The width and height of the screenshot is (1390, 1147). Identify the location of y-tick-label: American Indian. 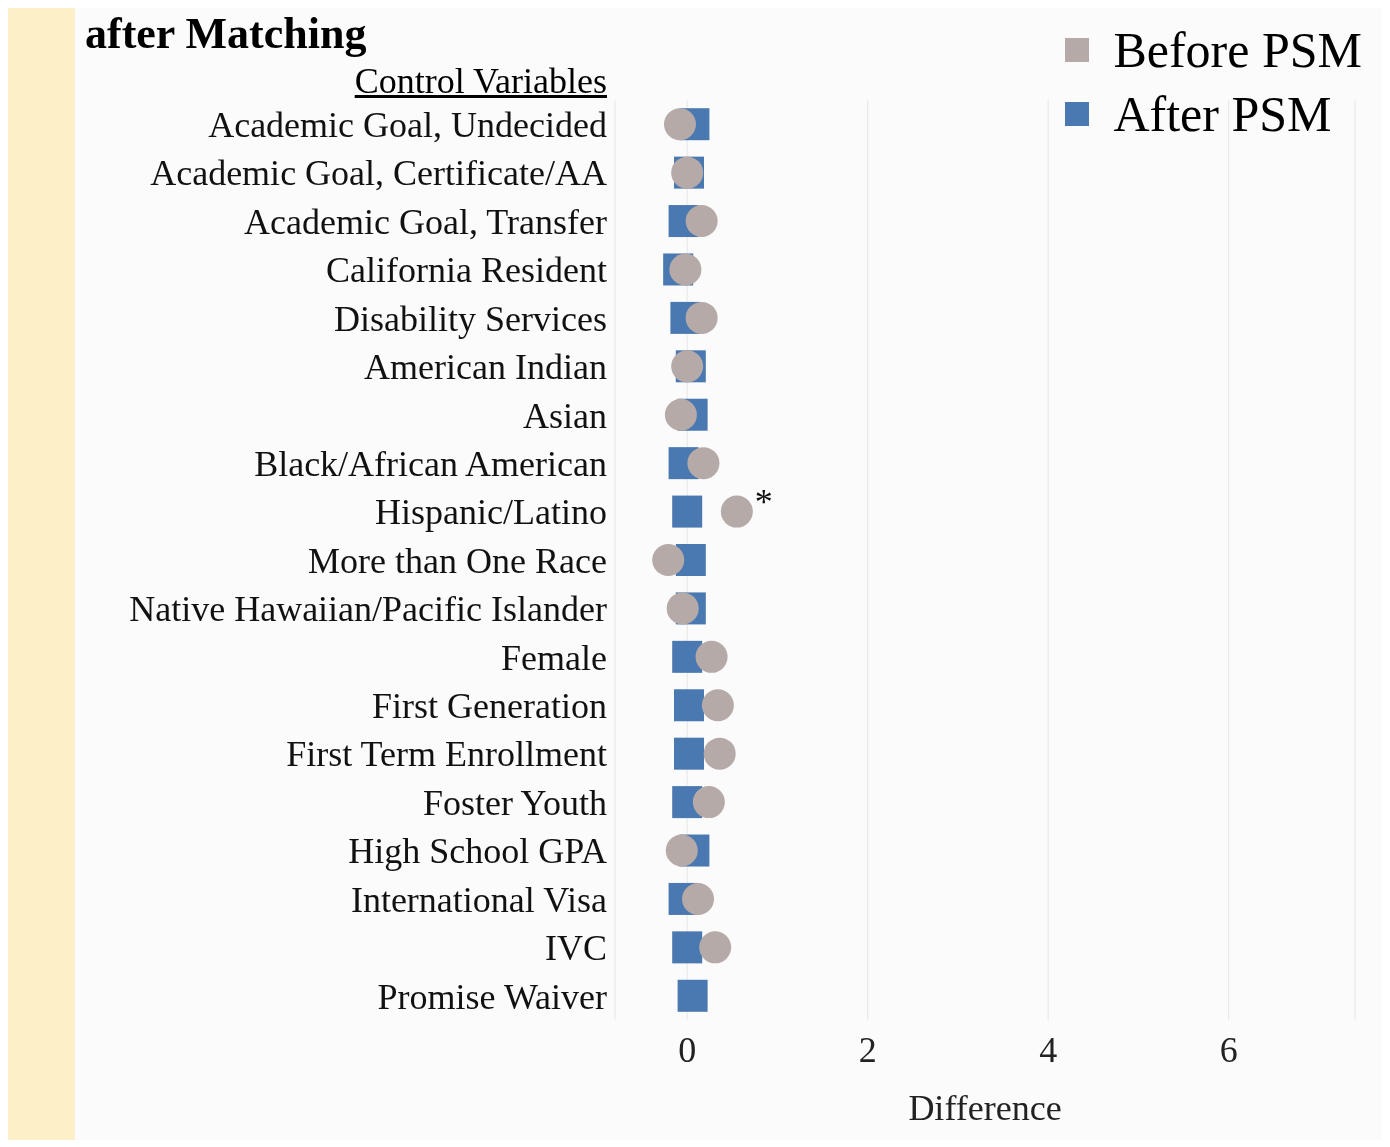
(485, 367).